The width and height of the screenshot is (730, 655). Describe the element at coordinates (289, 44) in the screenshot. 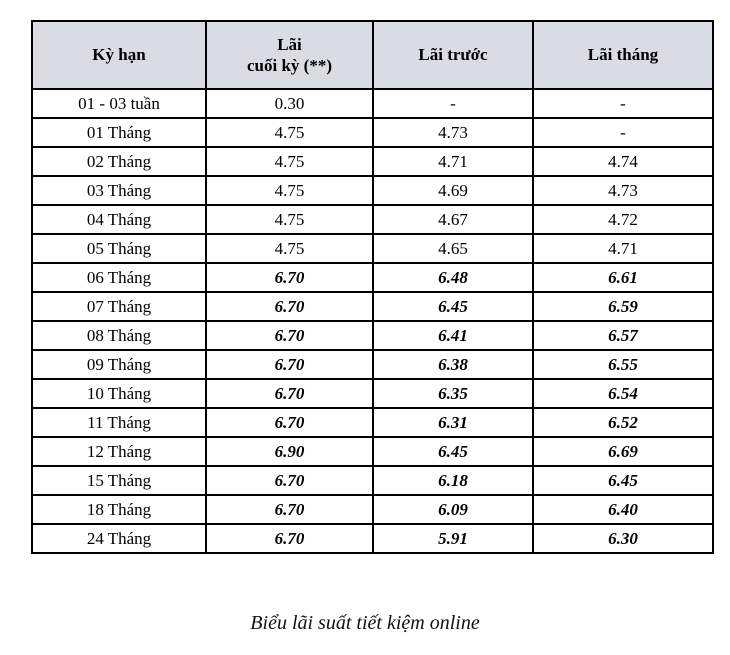

I see `col-header-end-of-term-line1: Lãi` at that location.